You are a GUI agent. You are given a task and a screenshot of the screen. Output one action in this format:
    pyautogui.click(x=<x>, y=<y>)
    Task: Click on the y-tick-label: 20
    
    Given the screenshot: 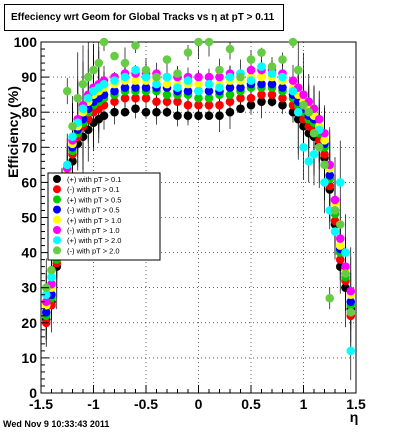 What is the action you would take?
    pyautogui.click(x=29, y=323)
    